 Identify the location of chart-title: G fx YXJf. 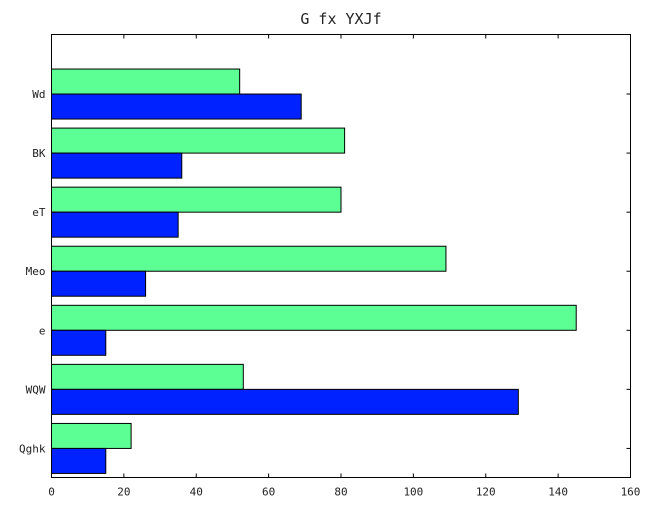
(340, 19).